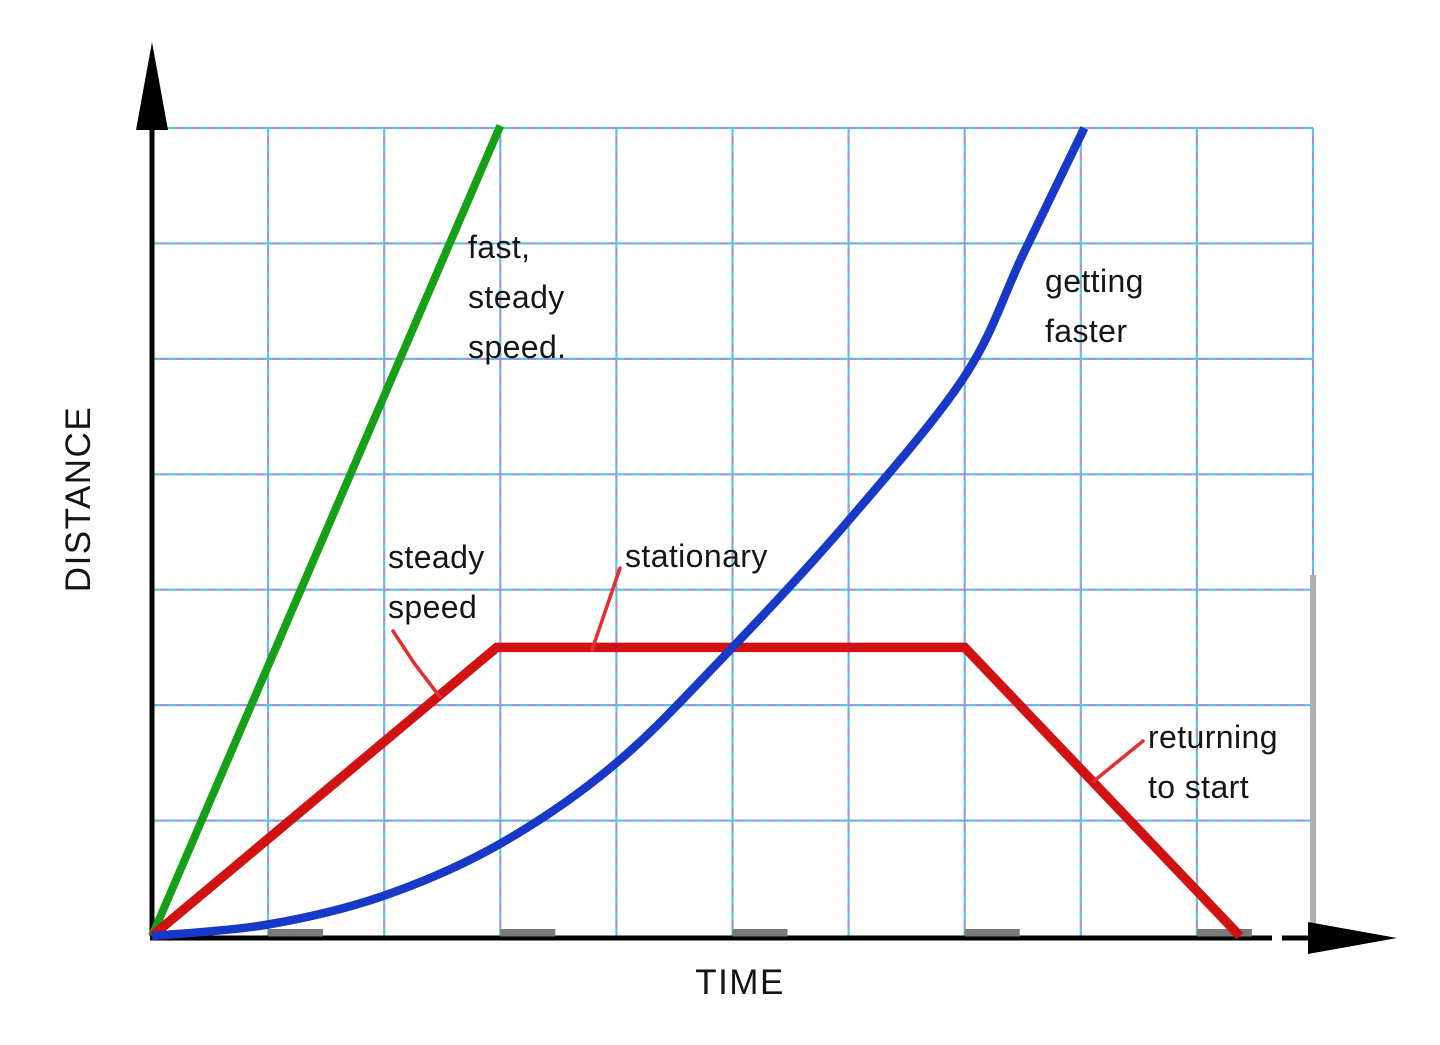 The width and height of the screenshot is (1440, 1045). I want to click on annotation-getting-faster: getting faster, so click(1094, 306).